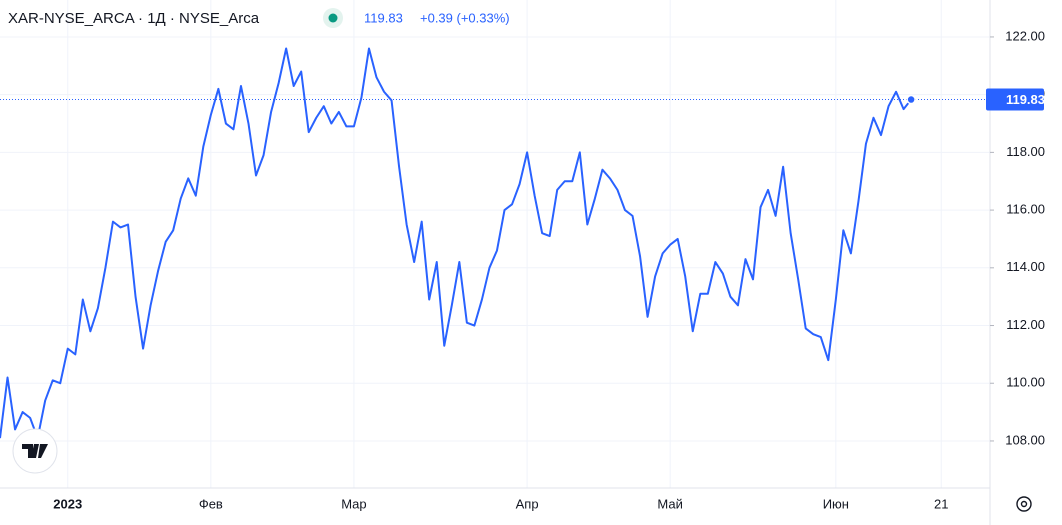 The width and height of the screenshot is (1062, 525). I want to click on chart-title: XAR-NYSE_ARCA · 1Д · NYSE_Arca, so click(134, 18).